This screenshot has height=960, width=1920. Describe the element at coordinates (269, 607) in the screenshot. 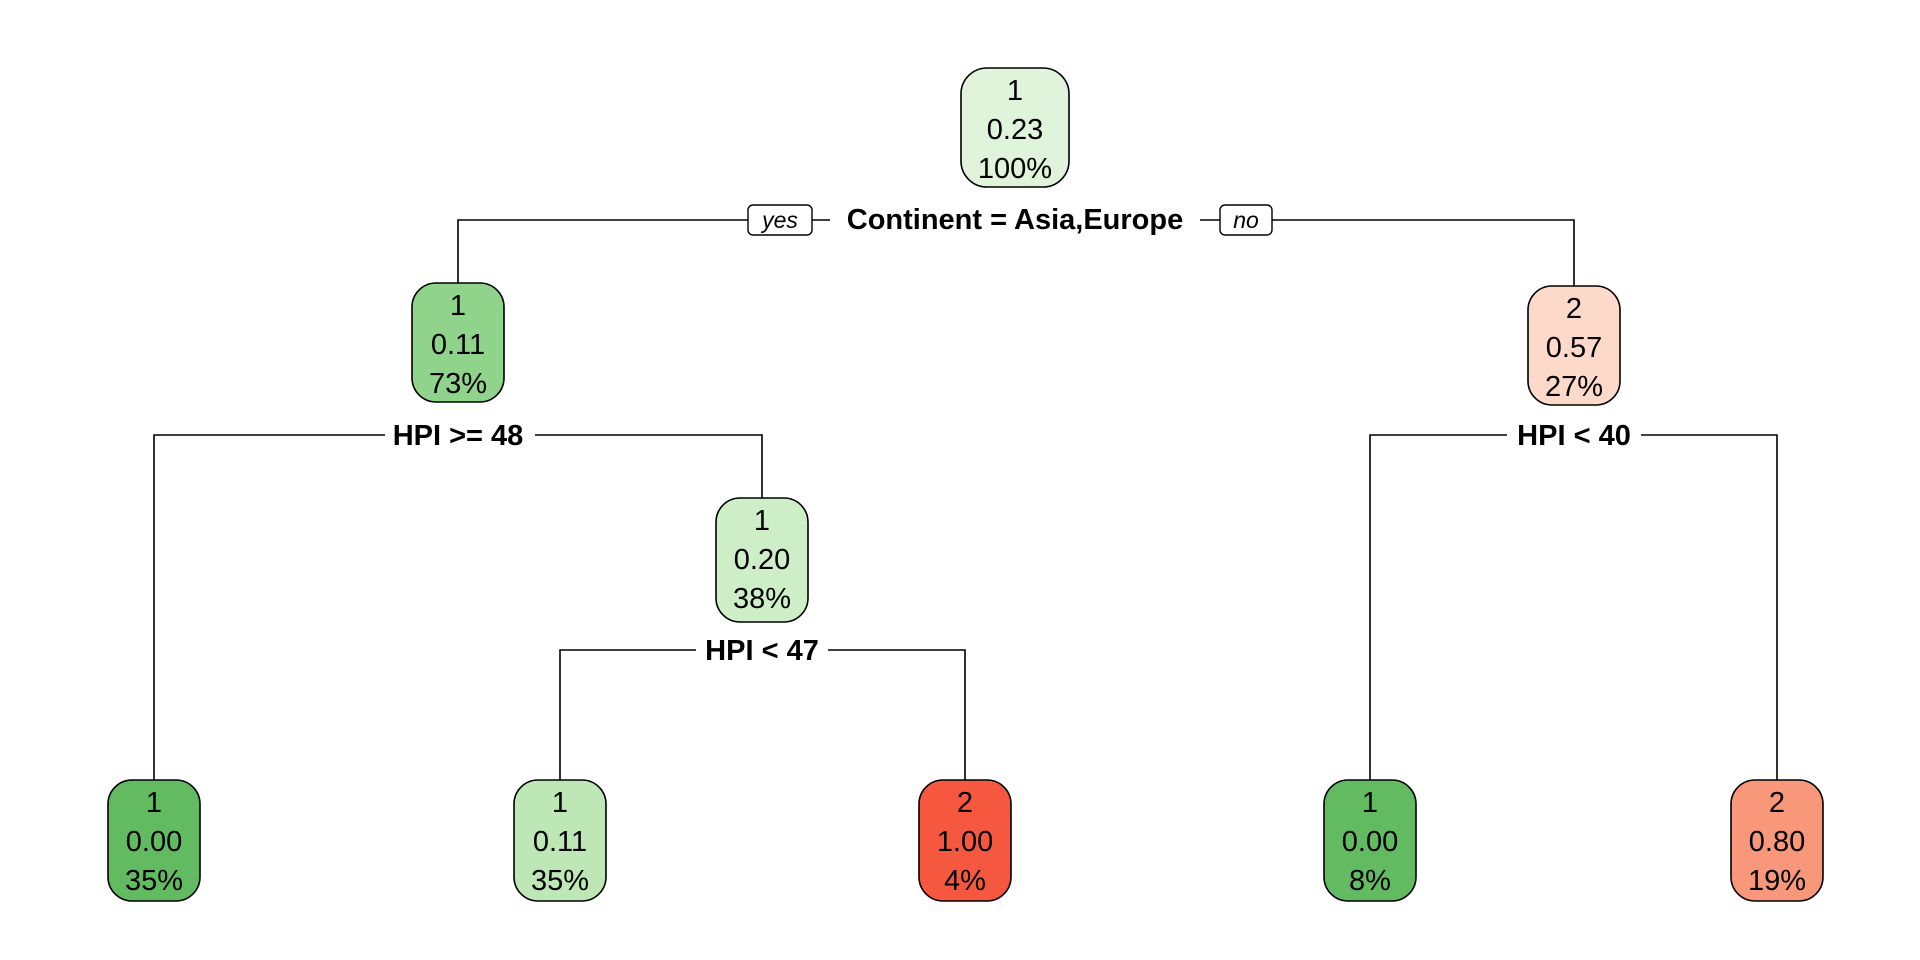

I see `edge-n2-left` at that location.